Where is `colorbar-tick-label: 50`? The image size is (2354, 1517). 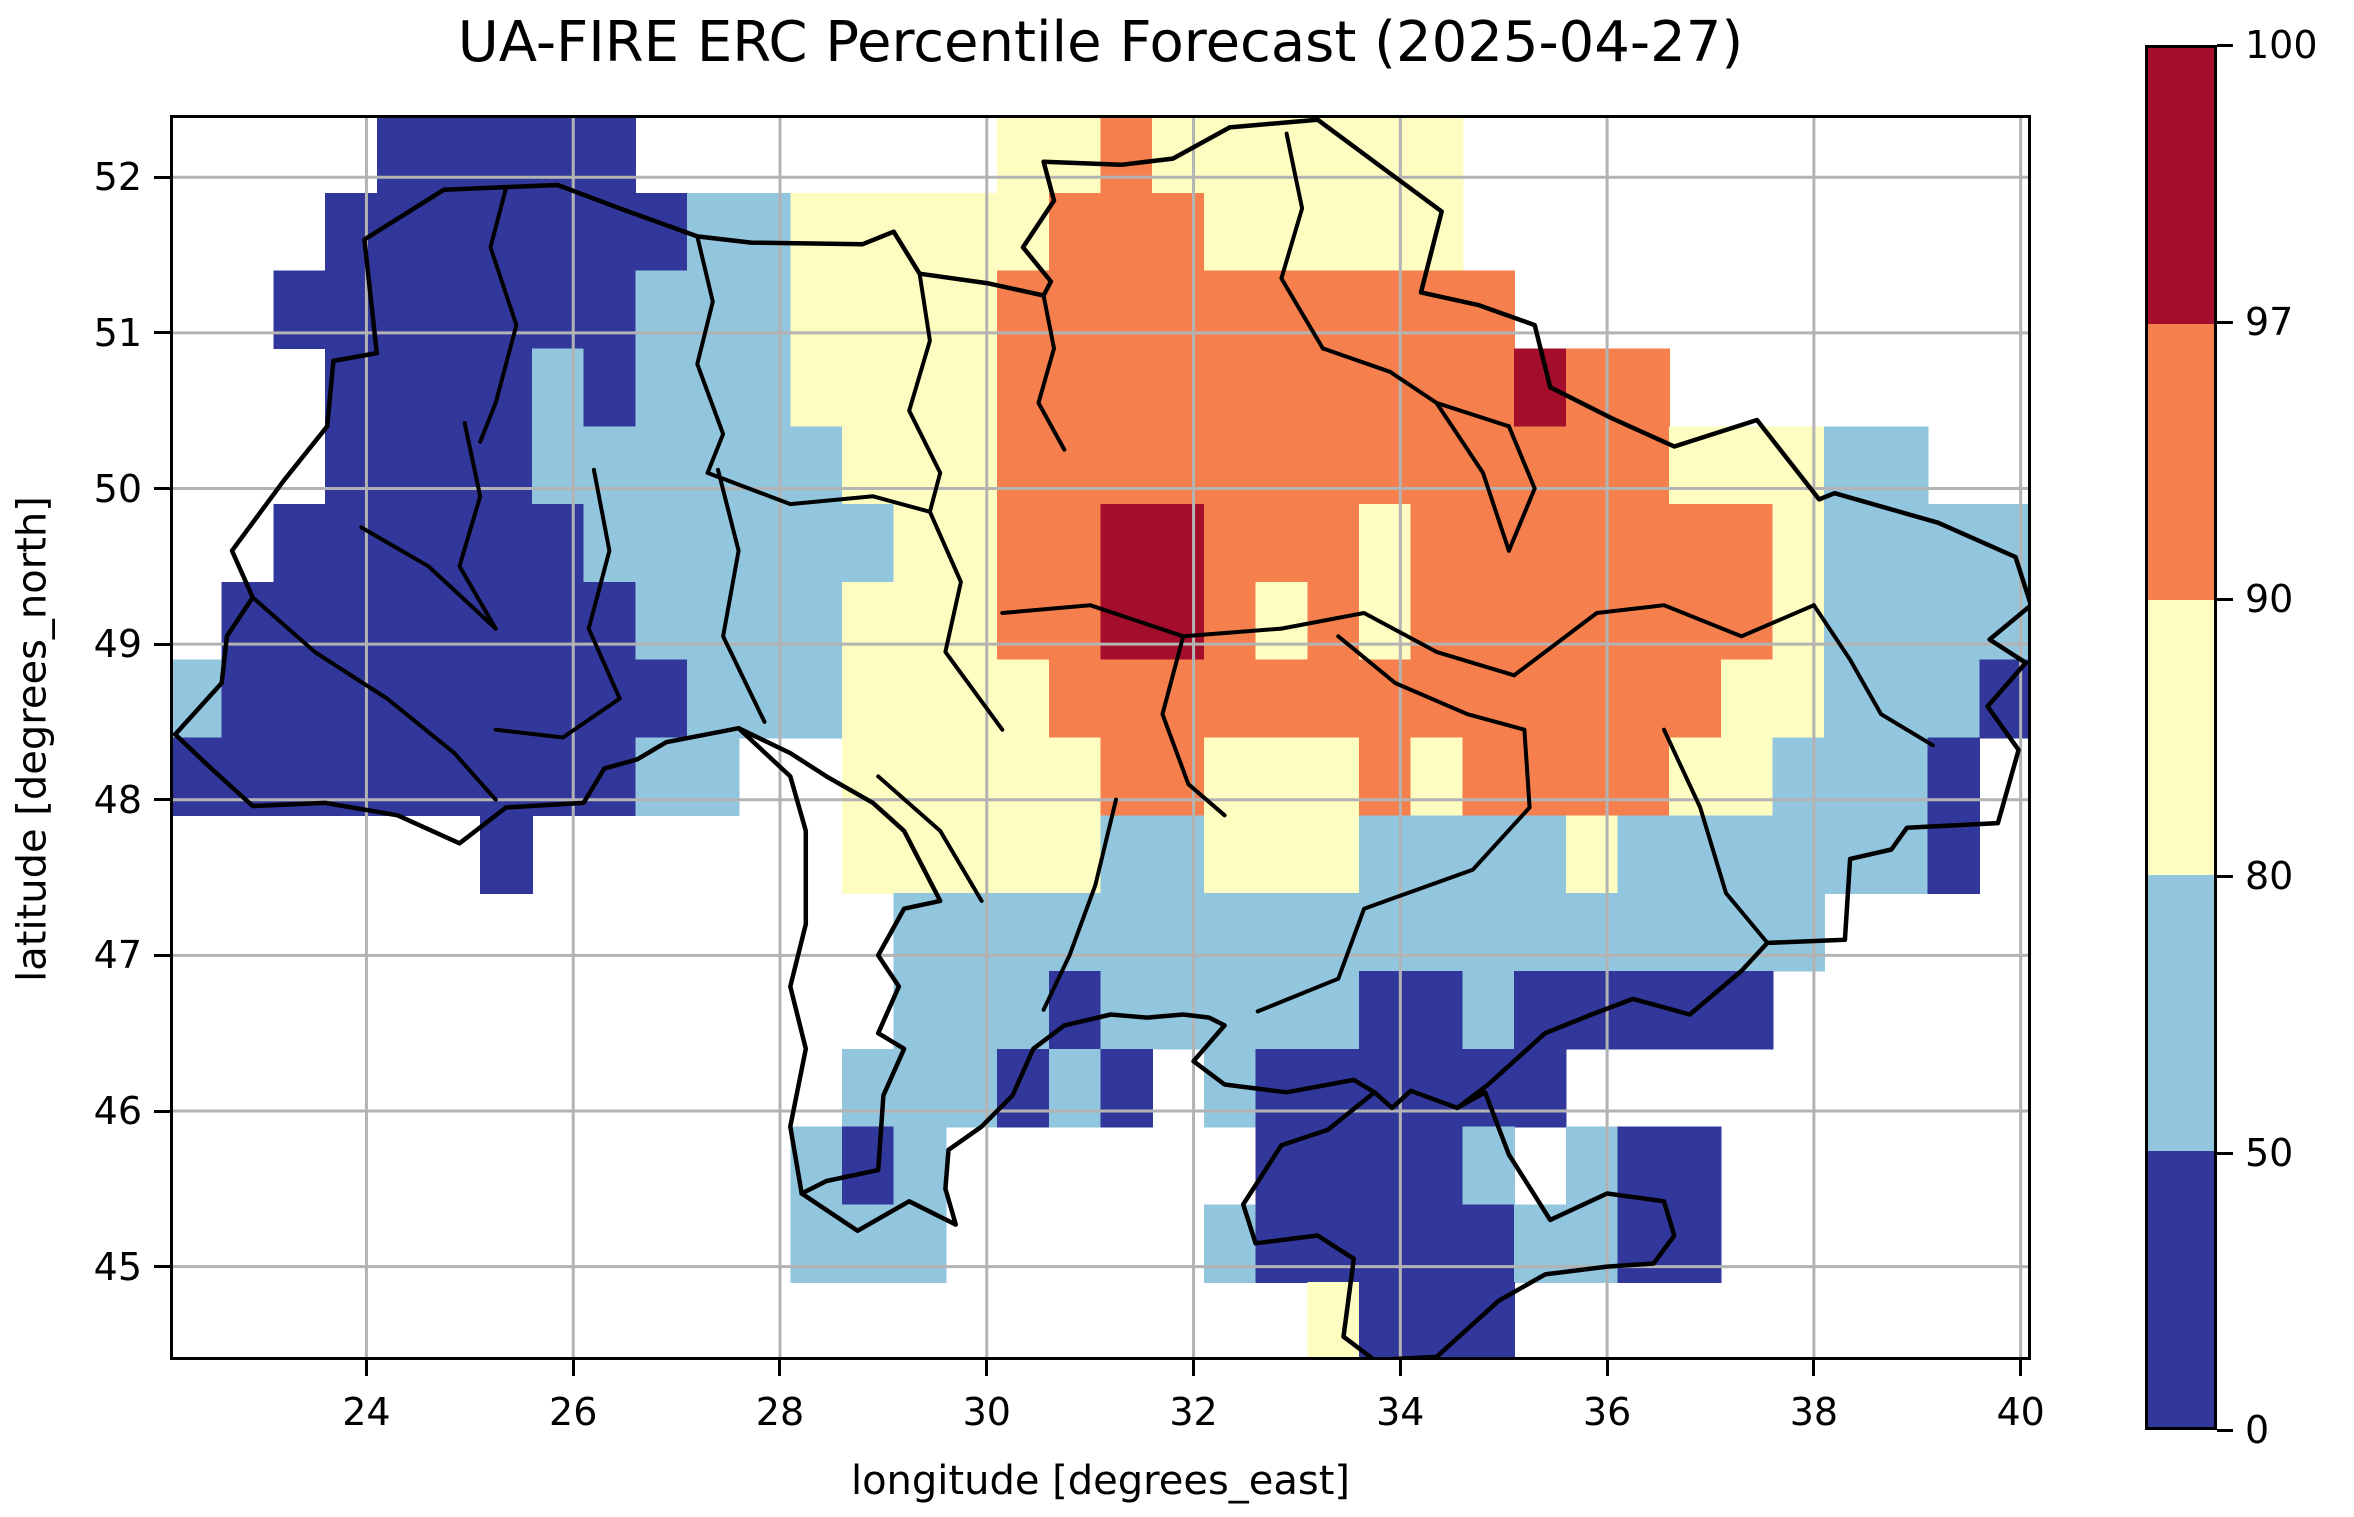
colorbar-tick-label: 50 is located at coordinates (2269, 1153).